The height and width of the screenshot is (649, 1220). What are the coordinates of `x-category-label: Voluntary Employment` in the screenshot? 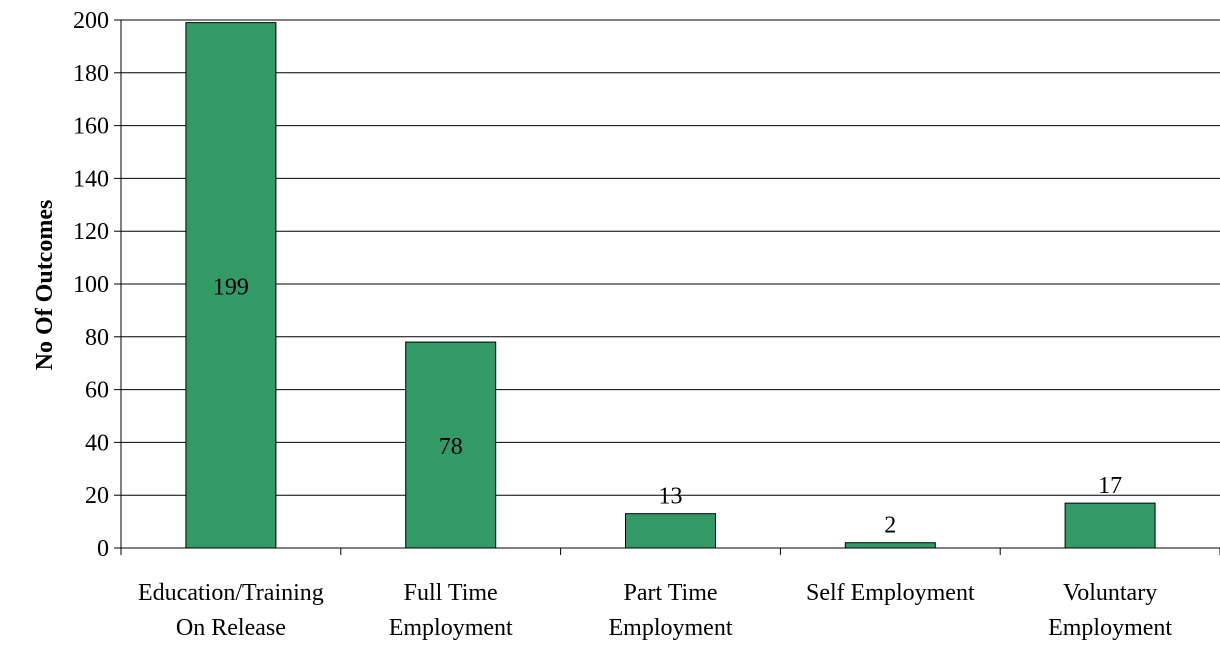 It's located at (1110, 610).